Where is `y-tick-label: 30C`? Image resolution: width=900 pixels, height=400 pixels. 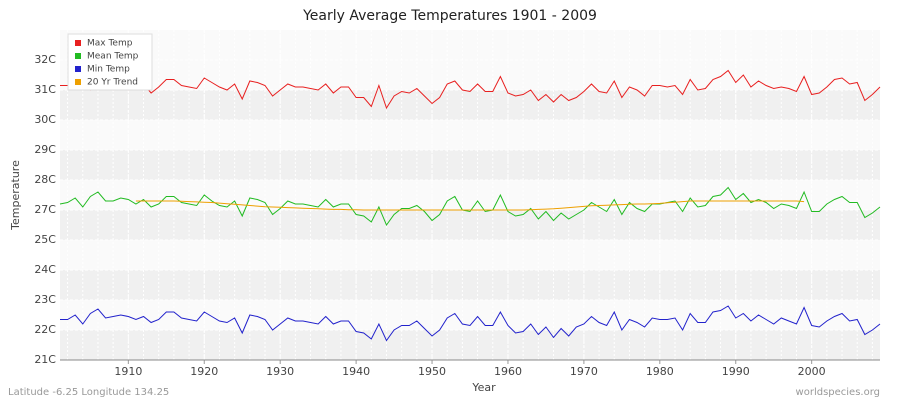
y-tick-label: 30C is located at coordinates (45, 119).